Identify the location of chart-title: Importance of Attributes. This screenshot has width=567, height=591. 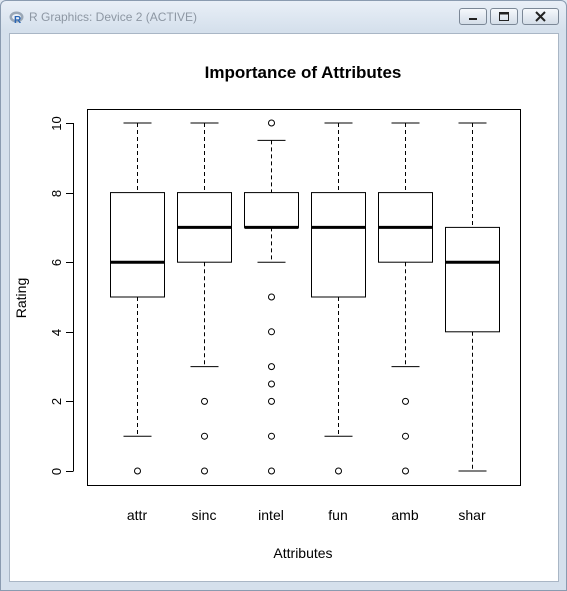
(303, 72).